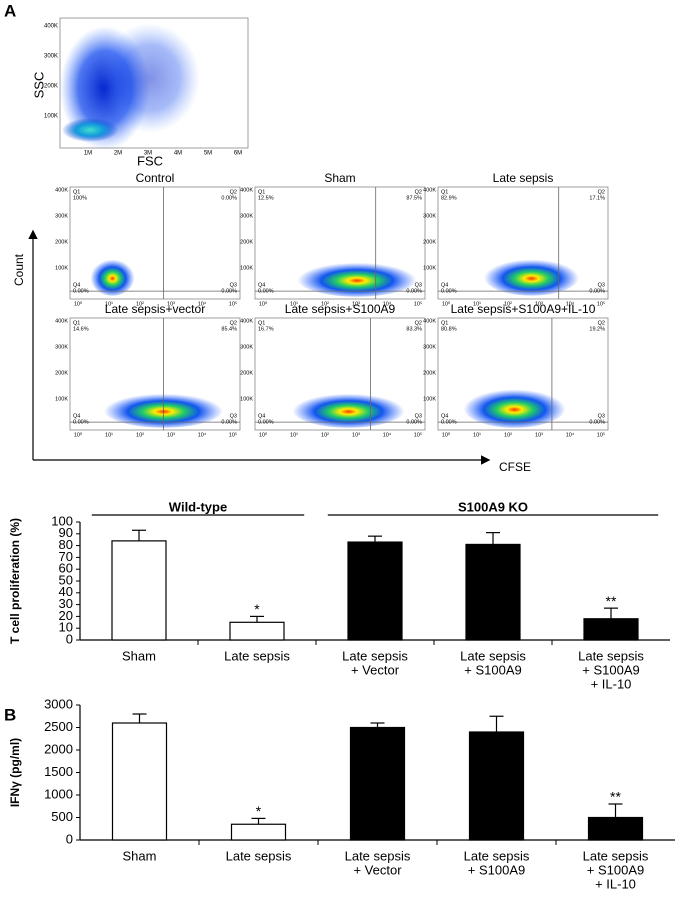 The image size is (690, 900). I want to click on quadrant-name: Q3, so click(418, 417).